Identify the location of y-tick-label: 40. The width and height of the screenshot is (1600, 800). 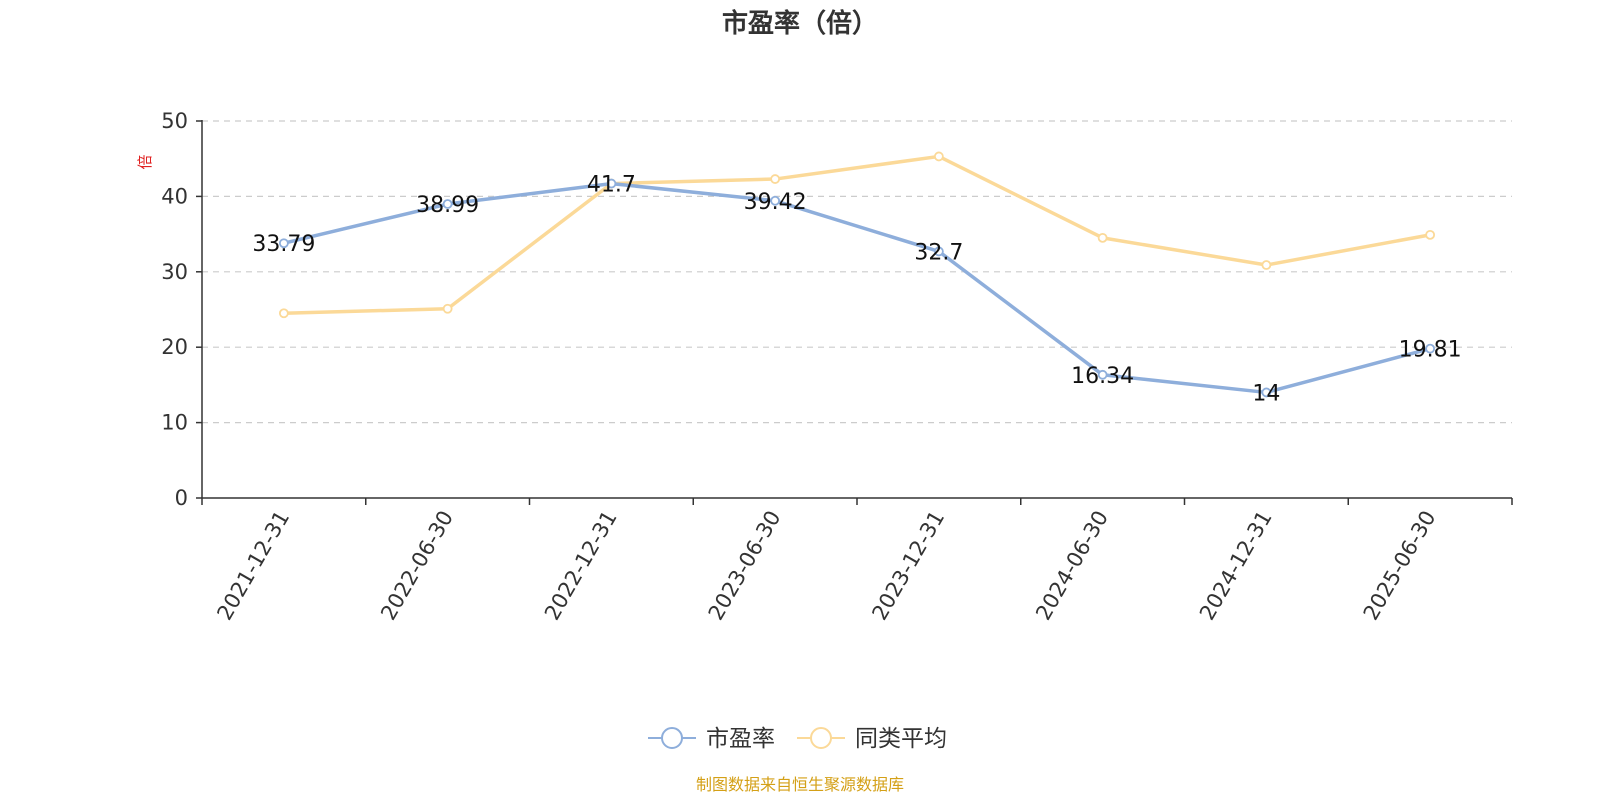
(174, 196).